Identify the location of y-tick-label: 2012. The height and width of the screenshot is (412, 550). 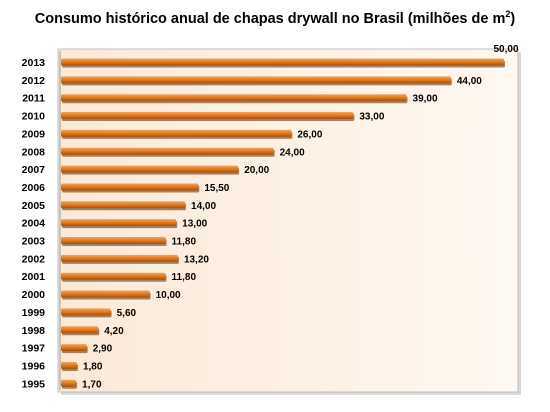
(34, 81).